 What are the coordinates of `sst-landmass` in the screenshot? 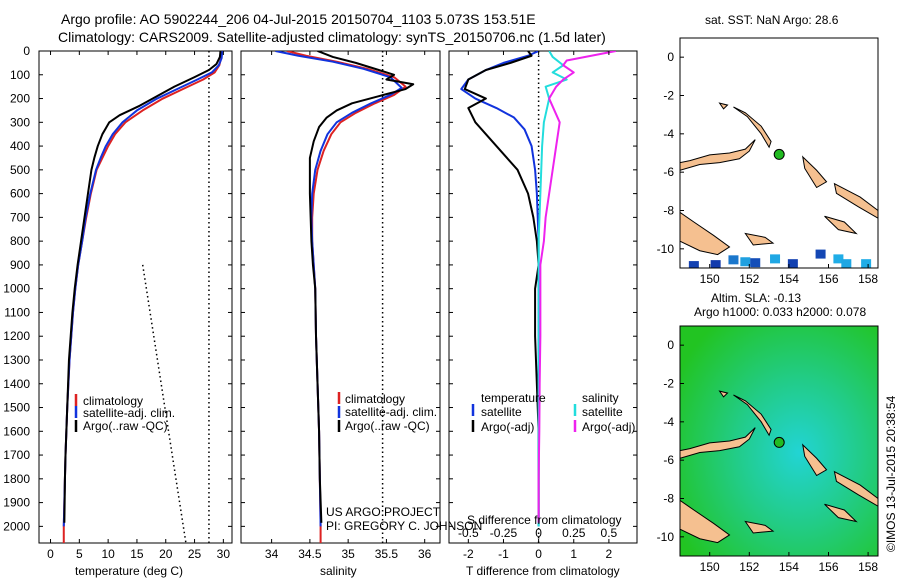 It's located at (779, 179).